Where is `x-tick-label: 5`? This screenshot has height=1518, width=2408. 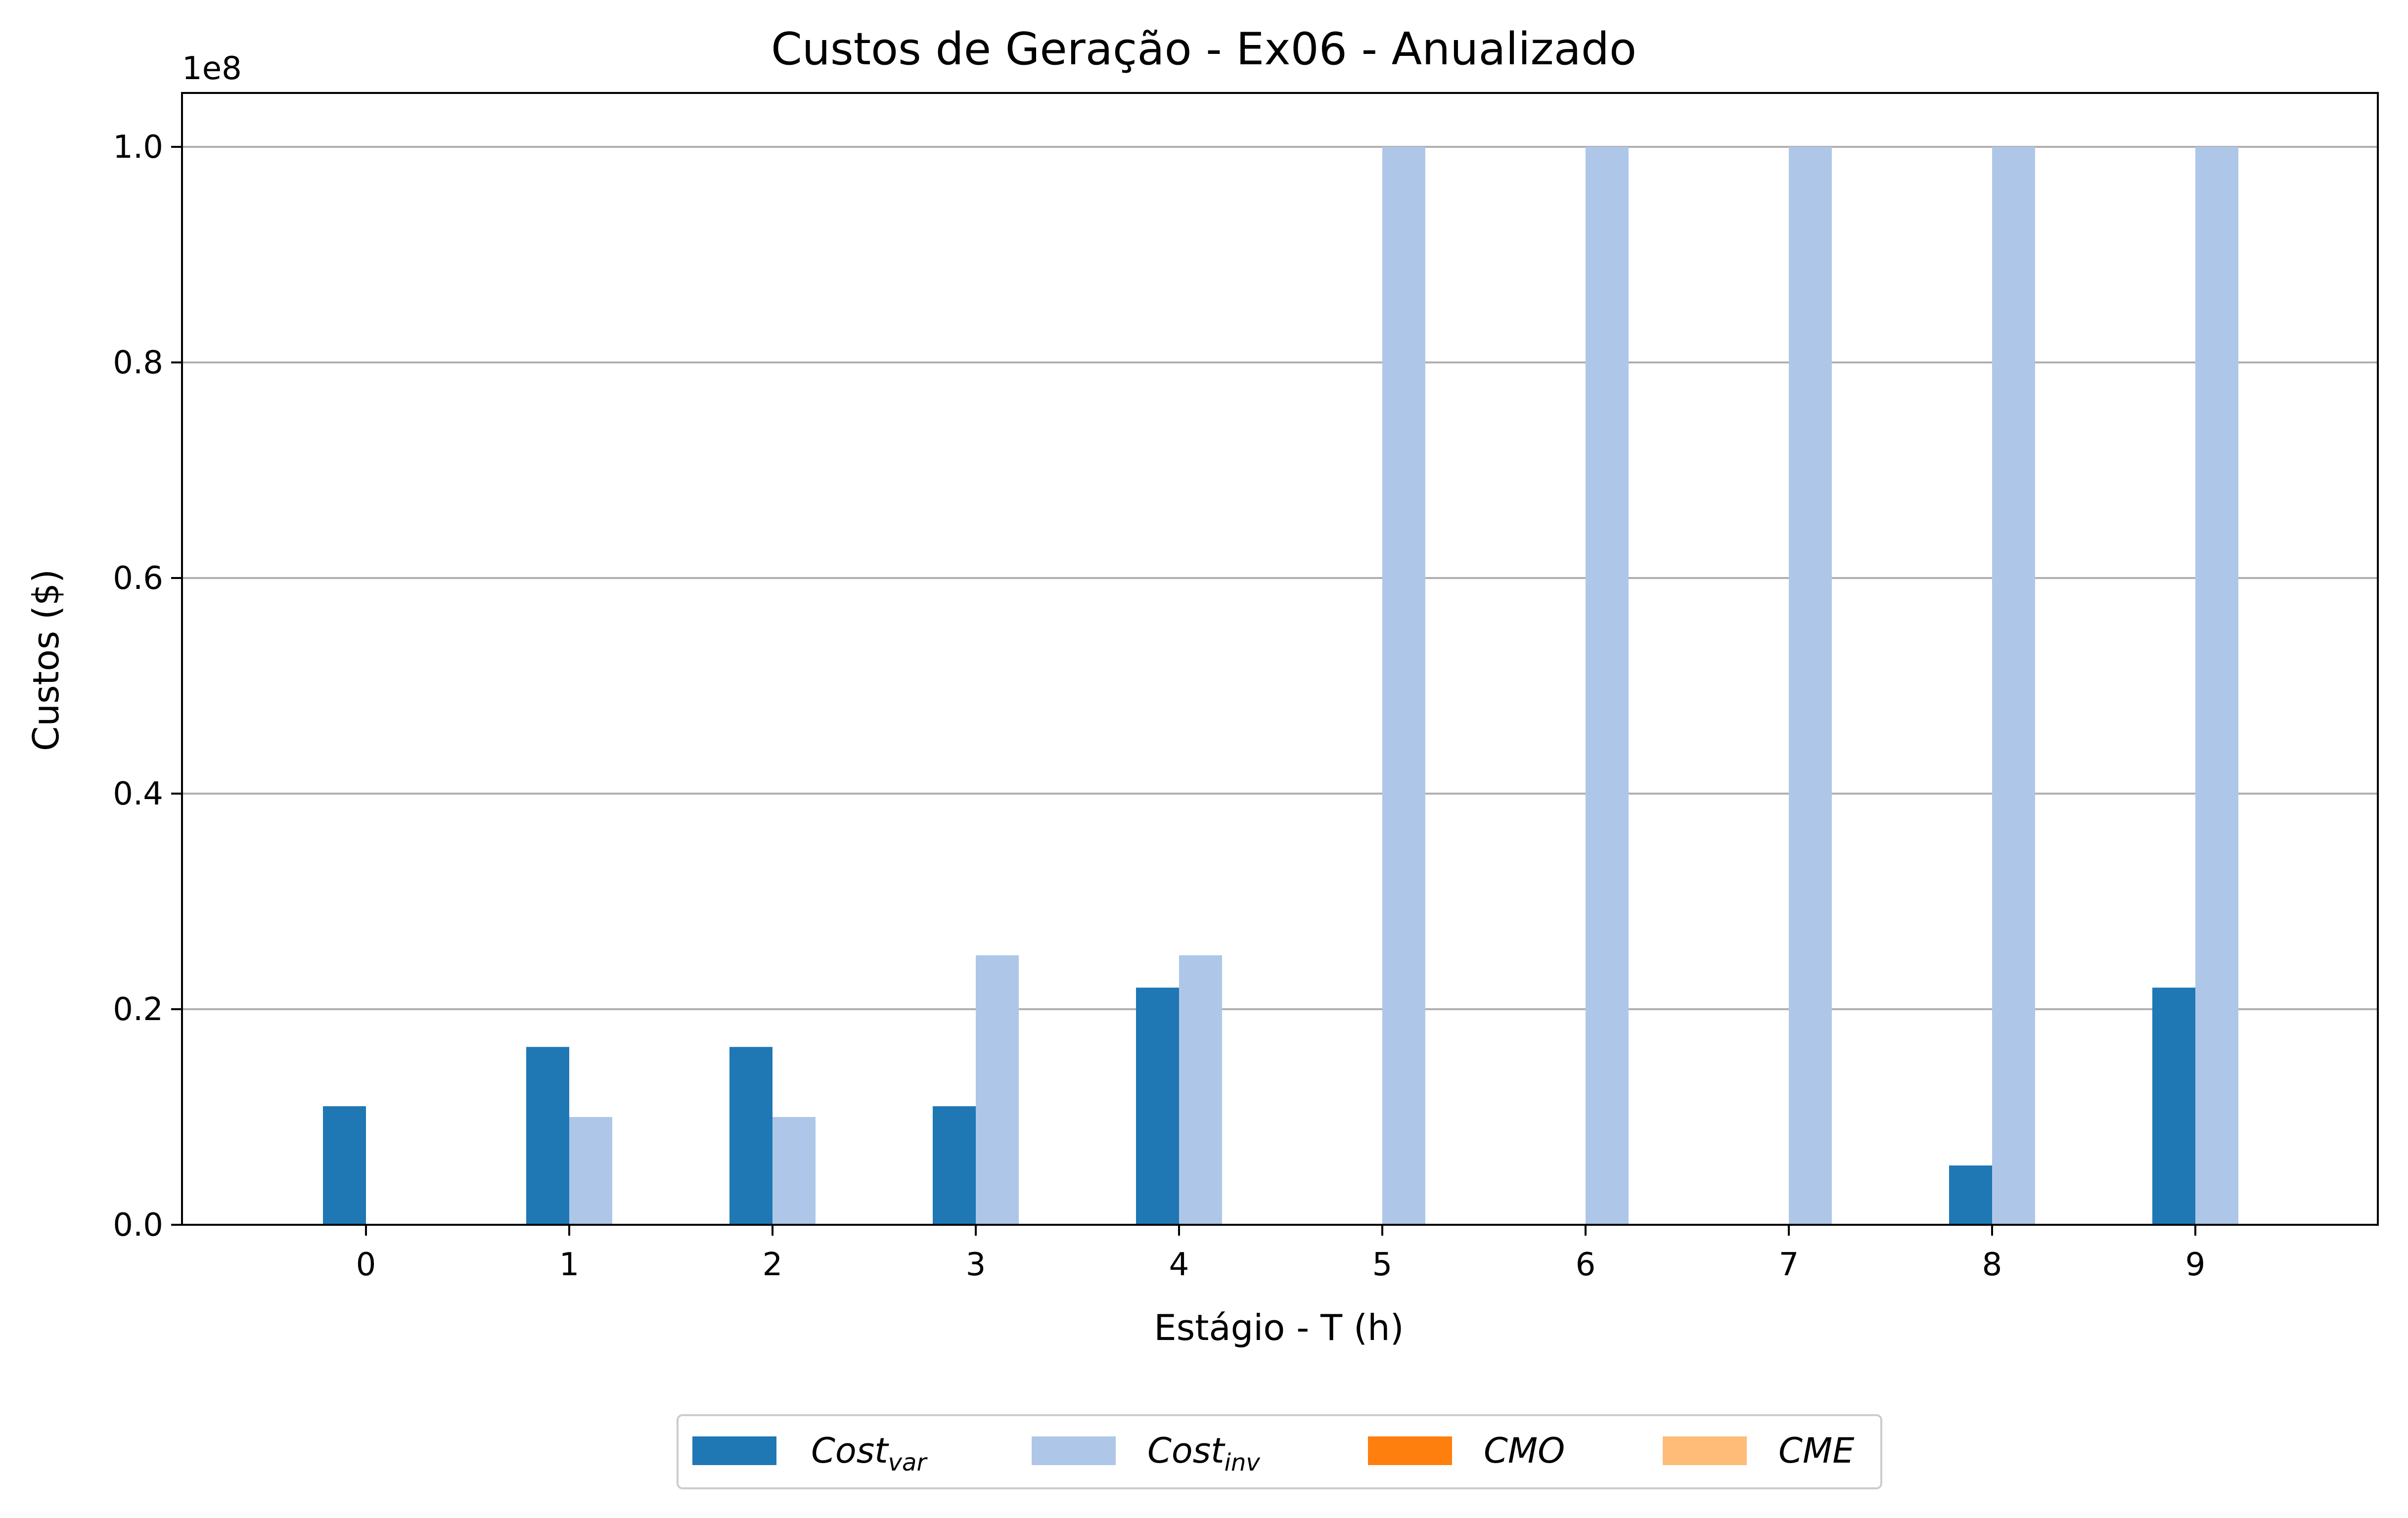
x-tick-label: 5 is located at coordinates (1382, 1265).